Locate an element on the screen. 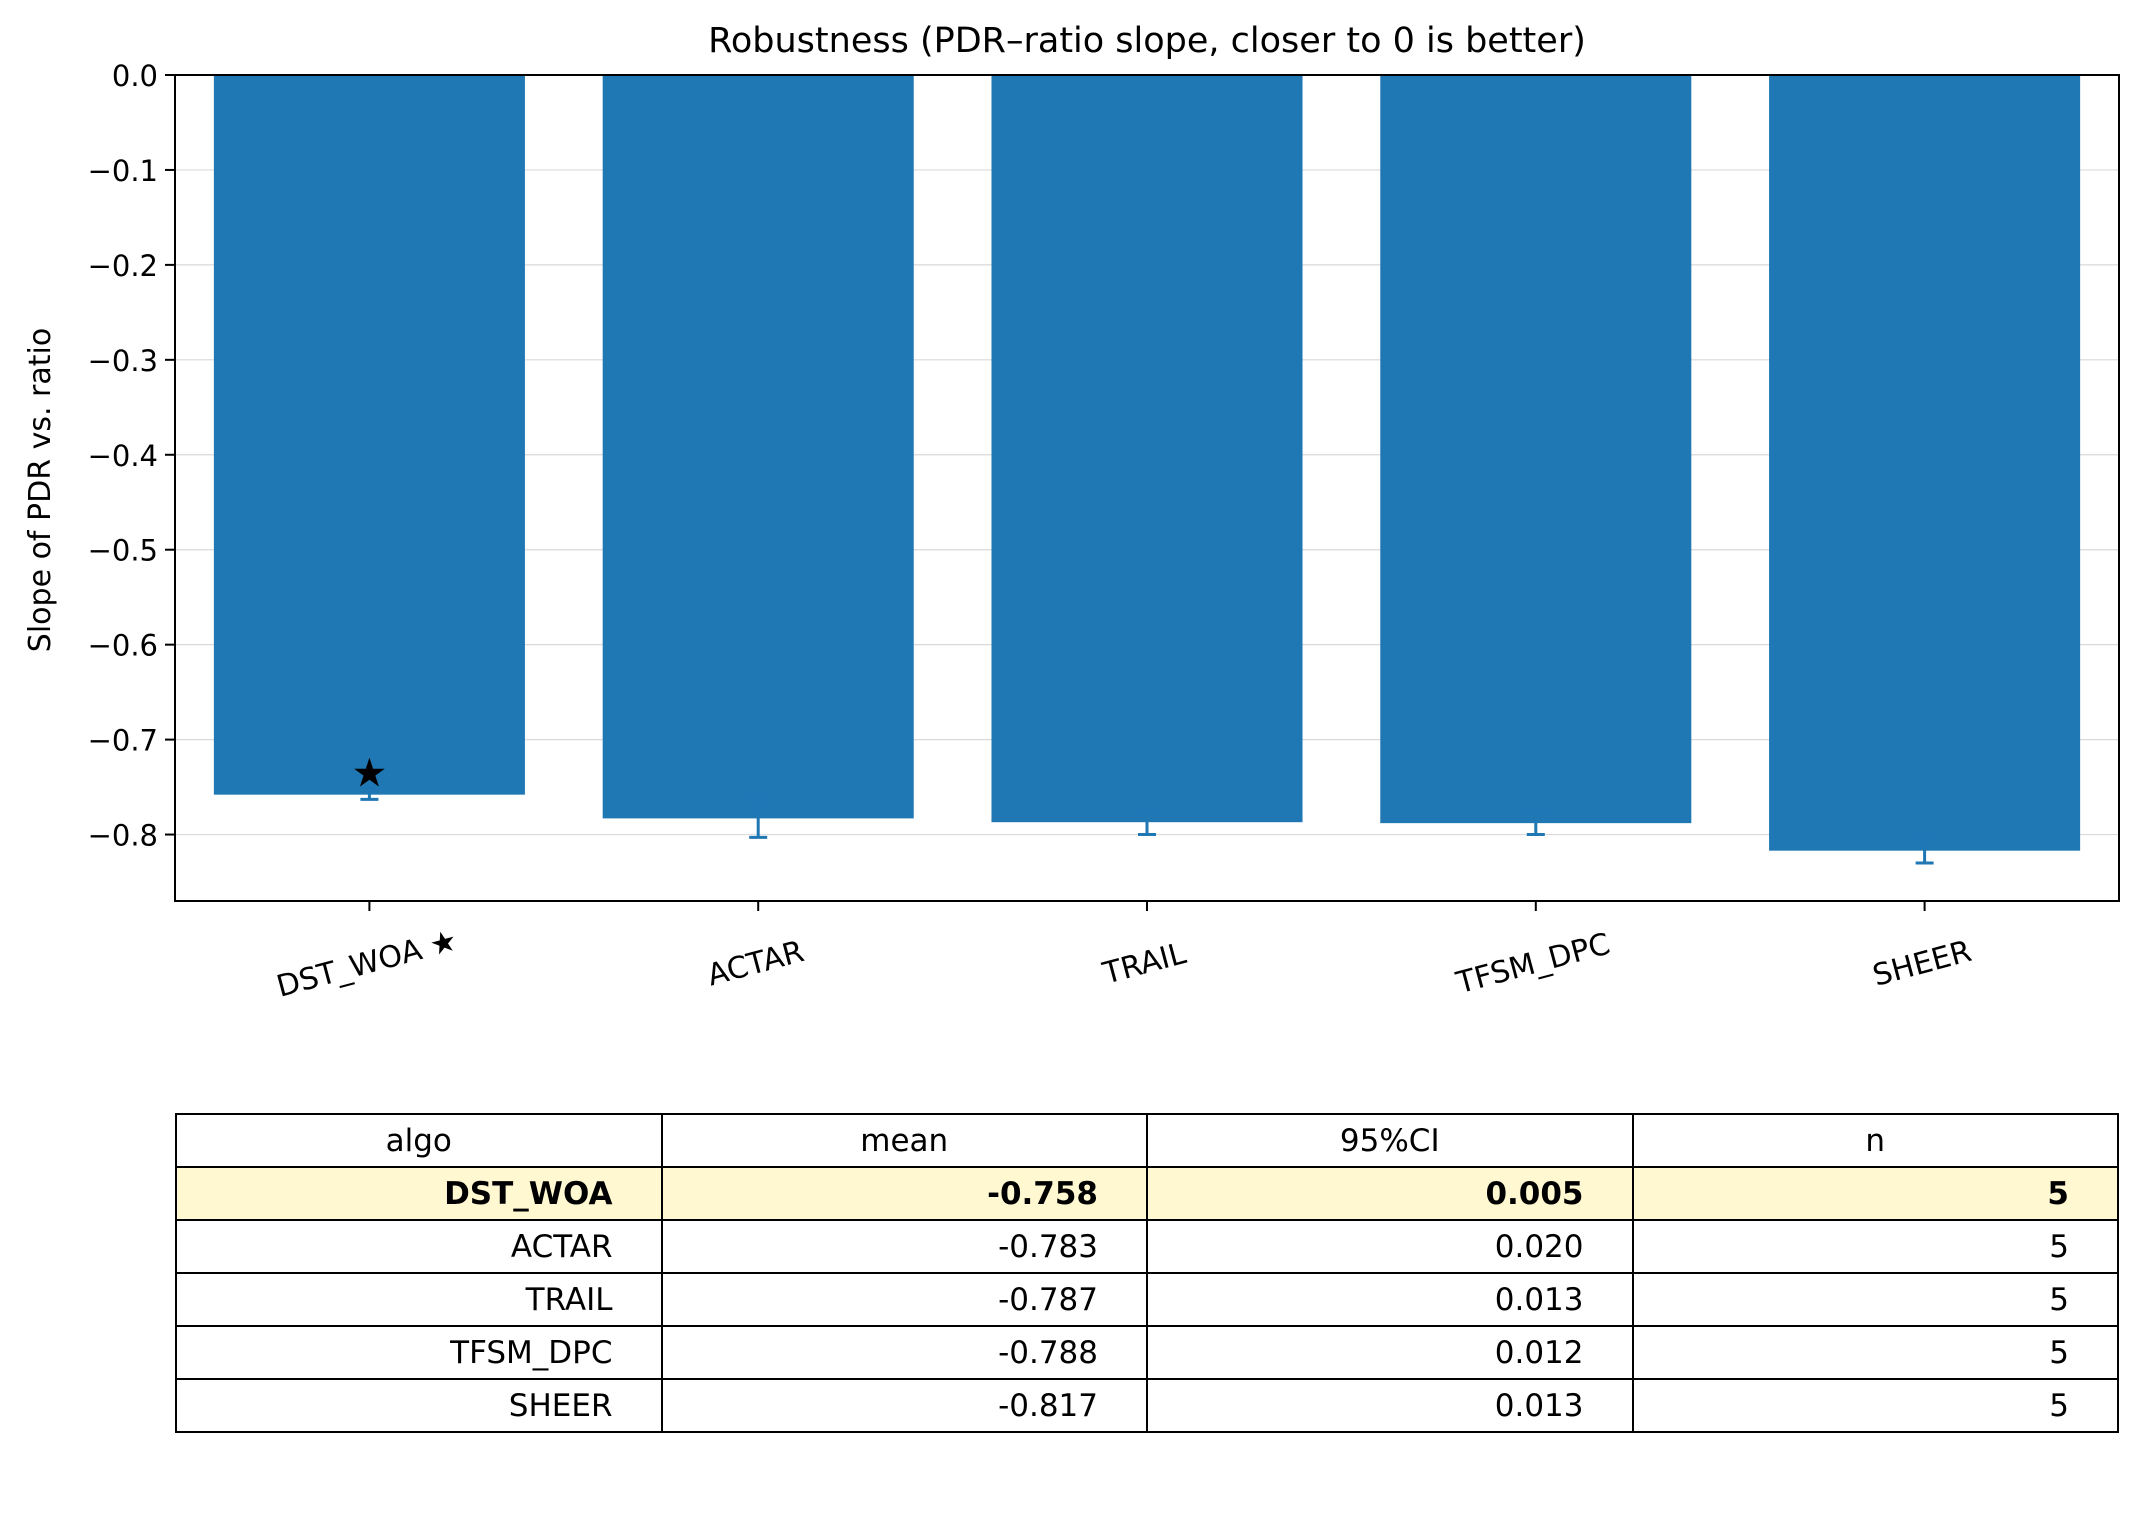 Image resolution: width=2135 pixels, height=1538 pixels. cell-algo: ACTAR is located at coordinates (419, 1246).